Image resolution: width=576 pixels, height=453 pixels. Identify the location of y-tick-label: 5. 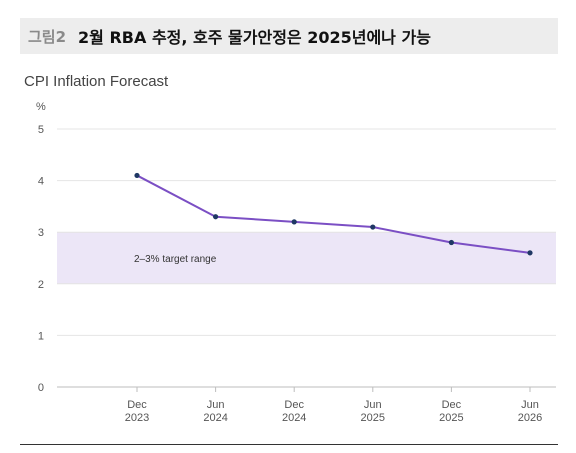
(41, 130).